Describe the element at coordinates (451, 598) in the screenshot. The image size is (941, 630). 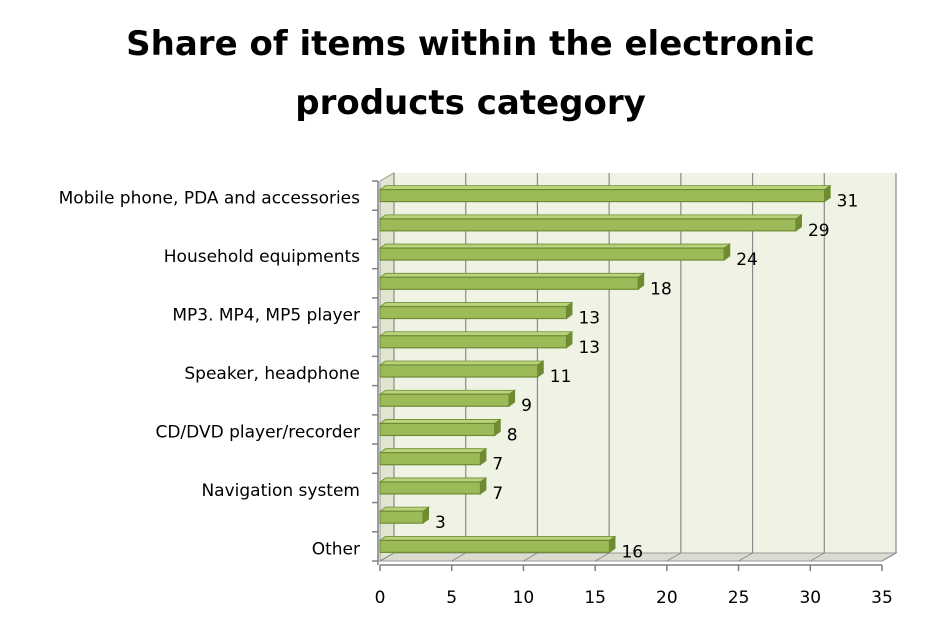
I see `x-tick-label: 5` at that location.